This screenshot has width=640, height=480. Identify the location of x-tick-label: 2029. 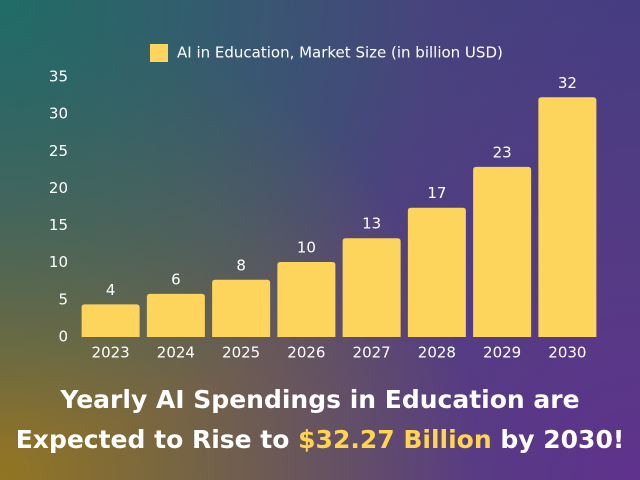
(502, 353).